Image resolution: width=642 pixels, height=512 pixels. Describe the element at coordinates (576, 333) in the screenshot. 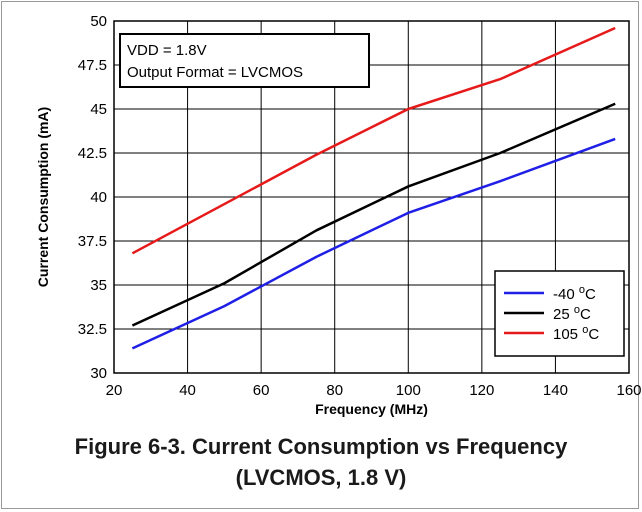

I see `legend-label: 105 oC` at that location.